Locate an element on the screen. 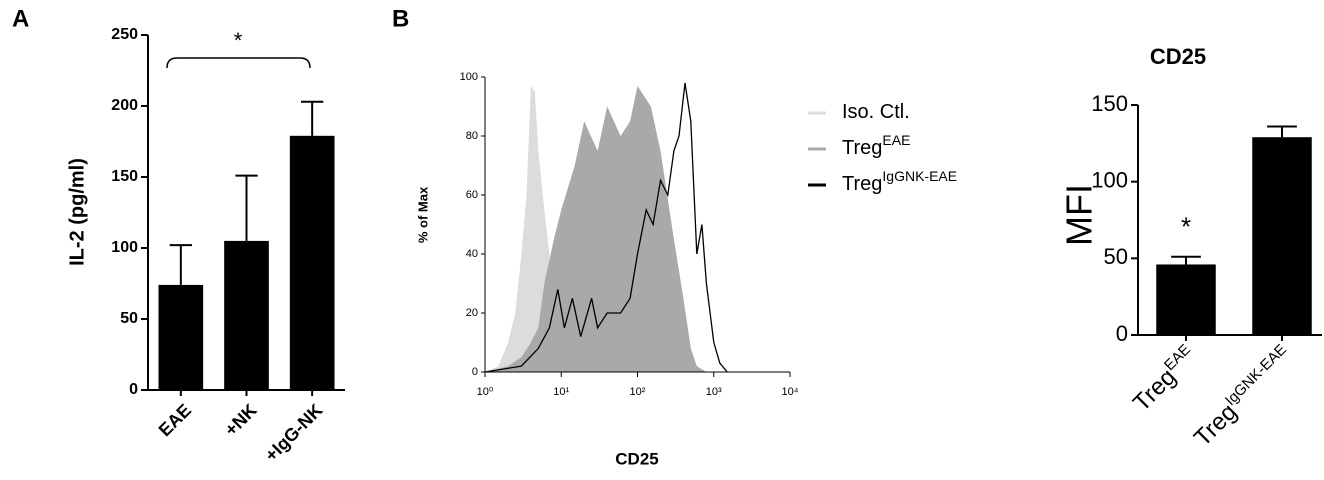 This screenshot has height=480, width=1324. histogram-line is located at coordinates (606, 227).